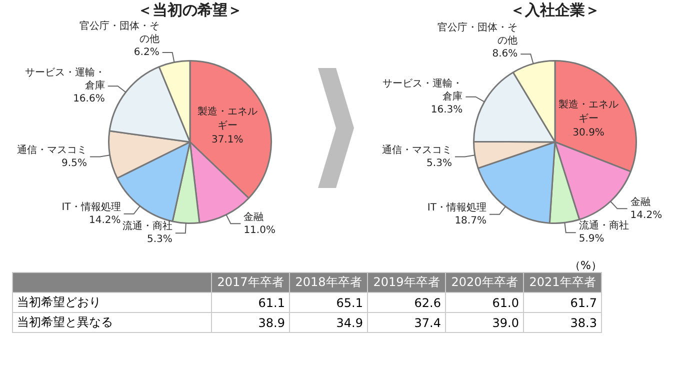  Describe the element at coordinates (505, 54) in the screenshot. I see `data-label: 8.6%` at that location.